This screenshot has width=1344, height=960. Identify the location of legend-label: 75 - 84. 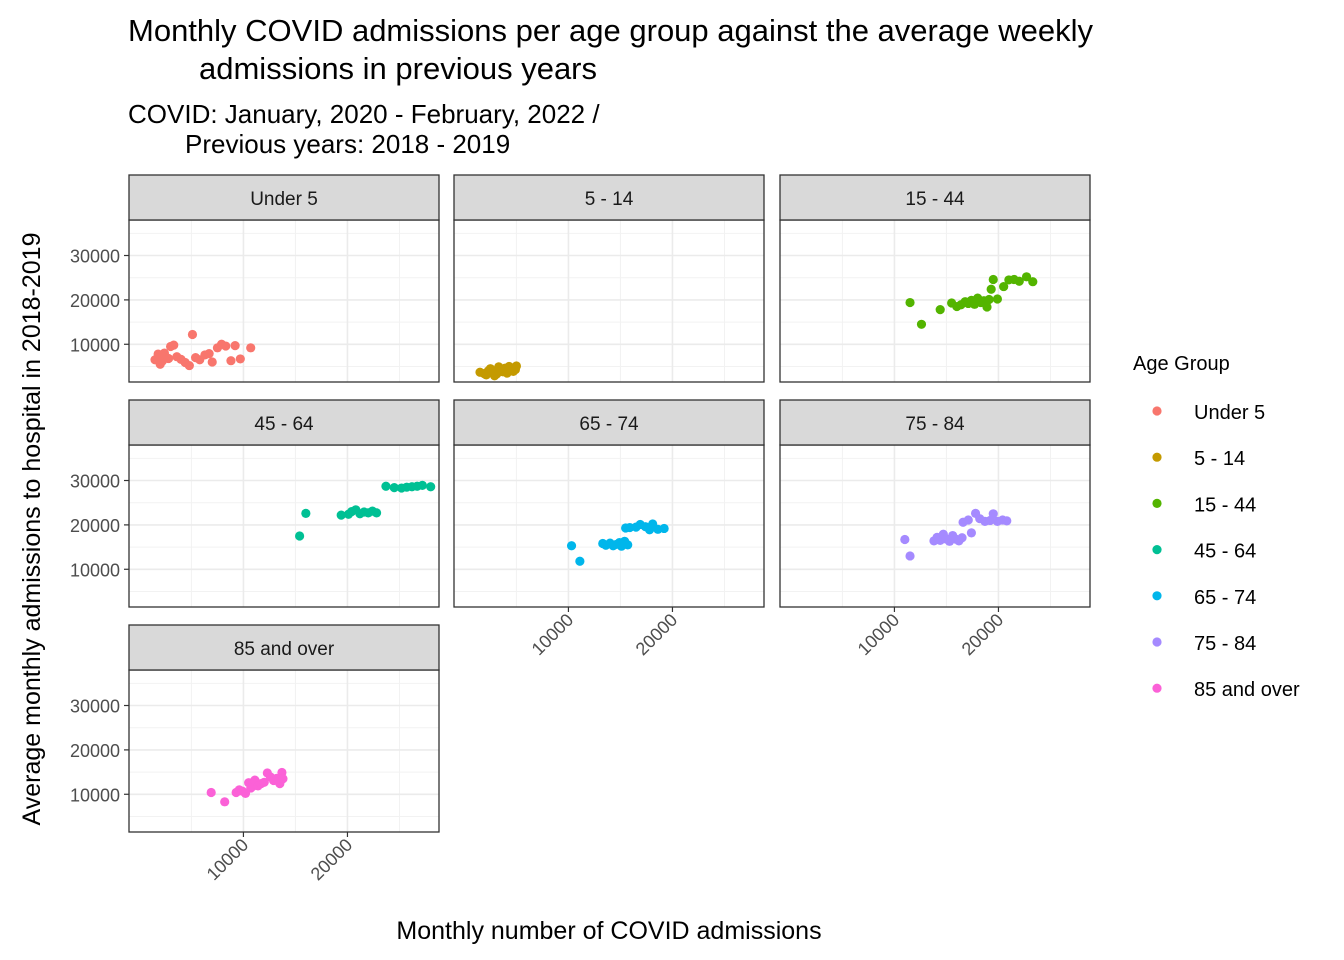
(1225, 644).